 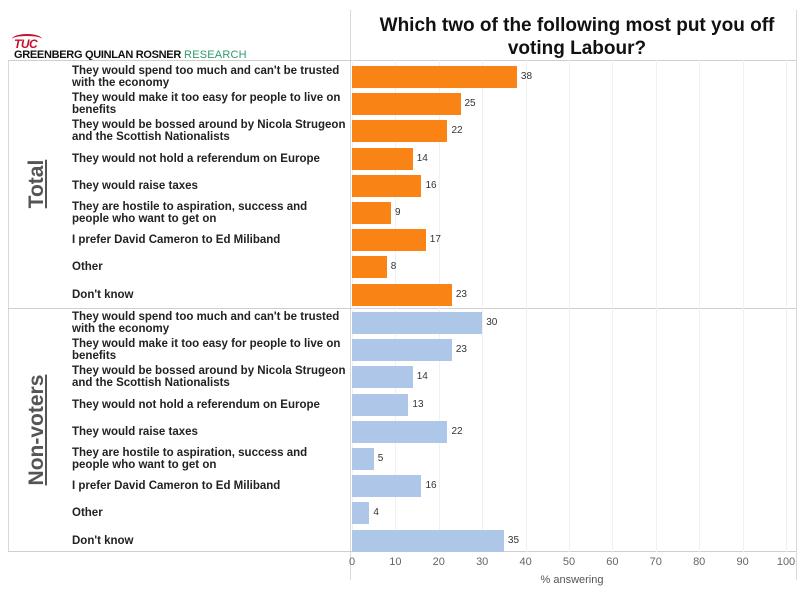 What do you see at coordinates (435, 240) in the screenshot?
I see `data-label: 17` at bounding box center [435, 240].